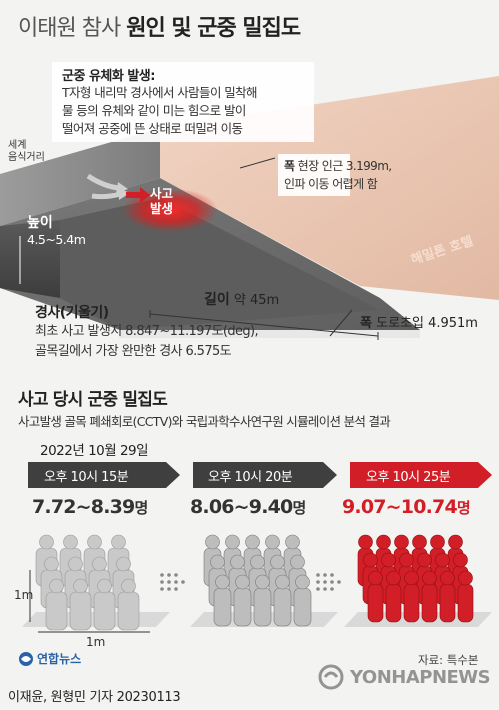 The height and width of the screenshot is (710, 499). I want to click on accident-label: 사고 발생, so click(161, 201).